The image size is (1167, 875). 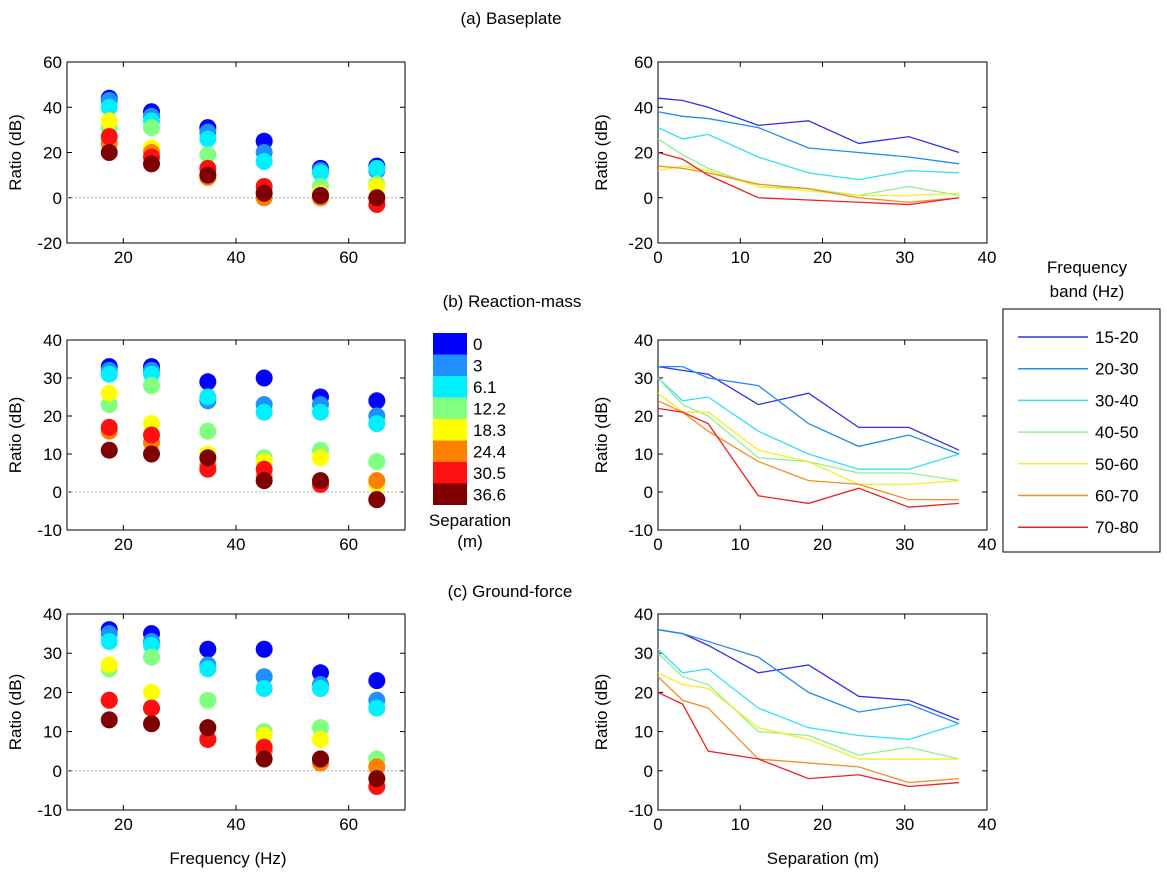 What do you see at coordinates (1116, 369) in the screenshot?
I see `frequency-legend-label-20-30: 20-30` at bounding box center [1116, 369].